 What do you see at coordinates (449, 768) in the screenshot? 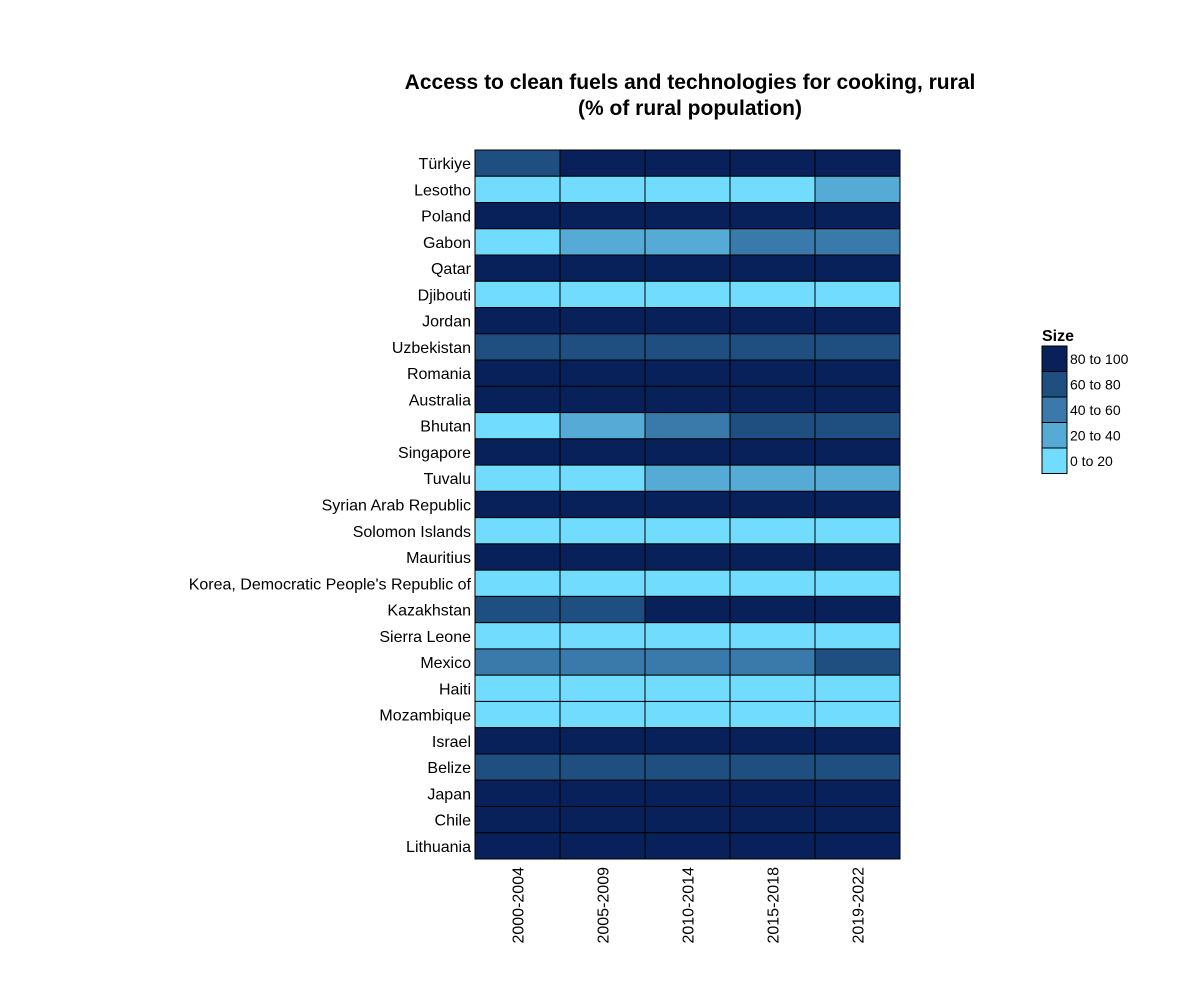
I see `y-tick-label: Belize` at bounding box center [449, 768].